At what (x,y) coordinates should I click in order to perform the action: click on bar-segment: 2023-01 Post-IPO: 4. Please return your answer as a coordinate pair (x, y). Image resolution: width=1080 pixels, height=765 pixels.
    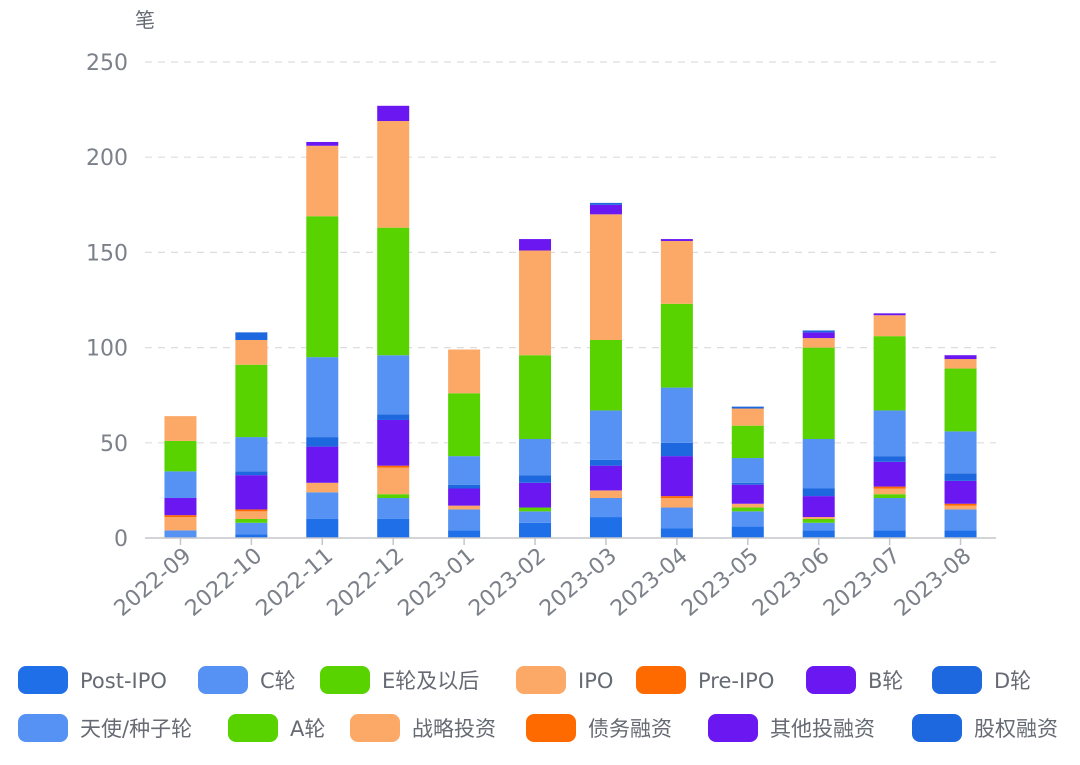
    Looking at the image, I should click on (464, 534).